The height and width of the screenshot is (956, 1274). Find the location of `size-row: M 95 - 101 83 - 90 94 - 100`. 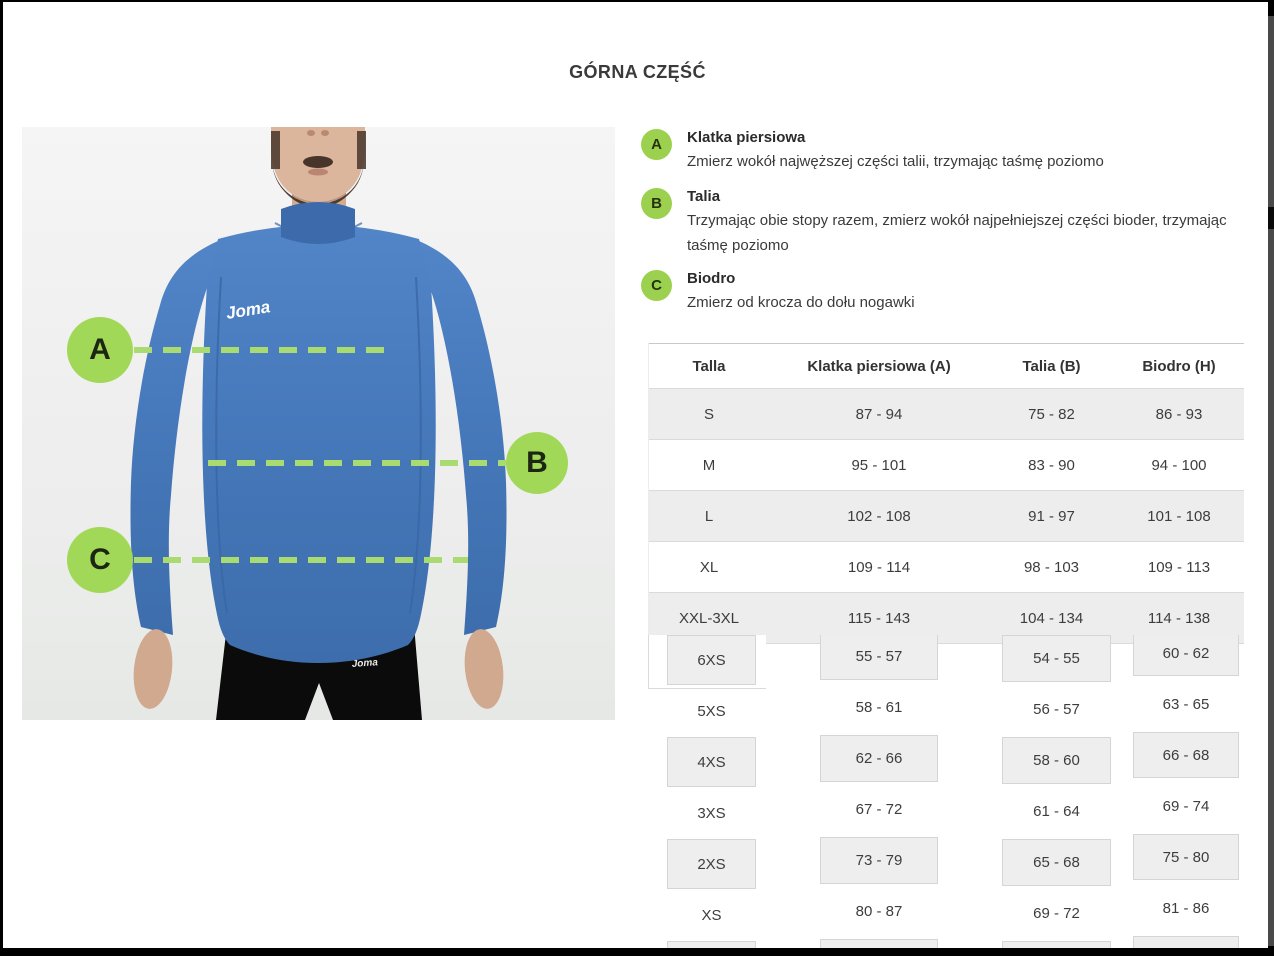

size-row: M 95 - 101 83 - 90 94 - 100 is located at coordinates (946, 465).